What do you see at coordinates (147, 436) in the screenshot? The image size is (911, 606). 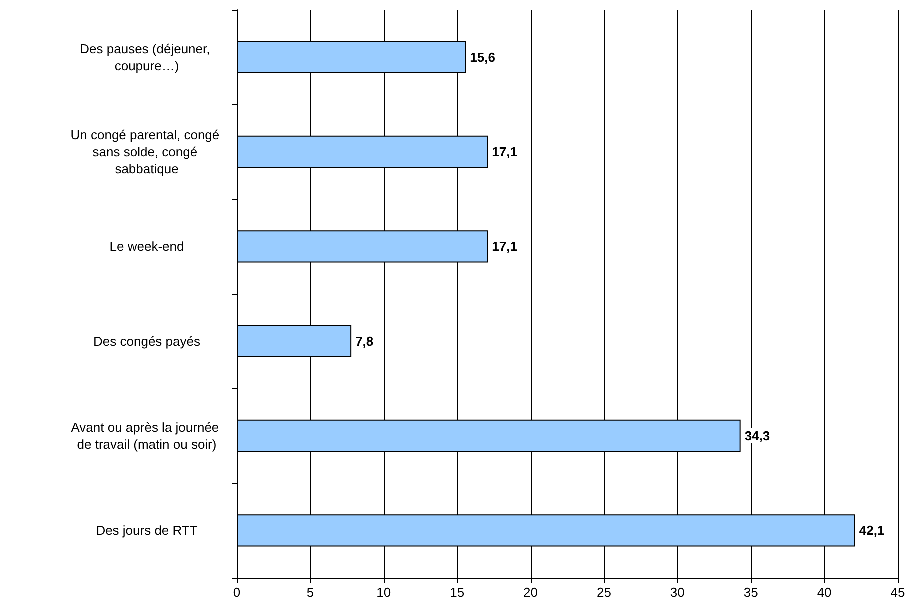 I see `y-tick-label: Avant ou après la journée de travail (matin ou soir)` at bounding box center [147, 436].